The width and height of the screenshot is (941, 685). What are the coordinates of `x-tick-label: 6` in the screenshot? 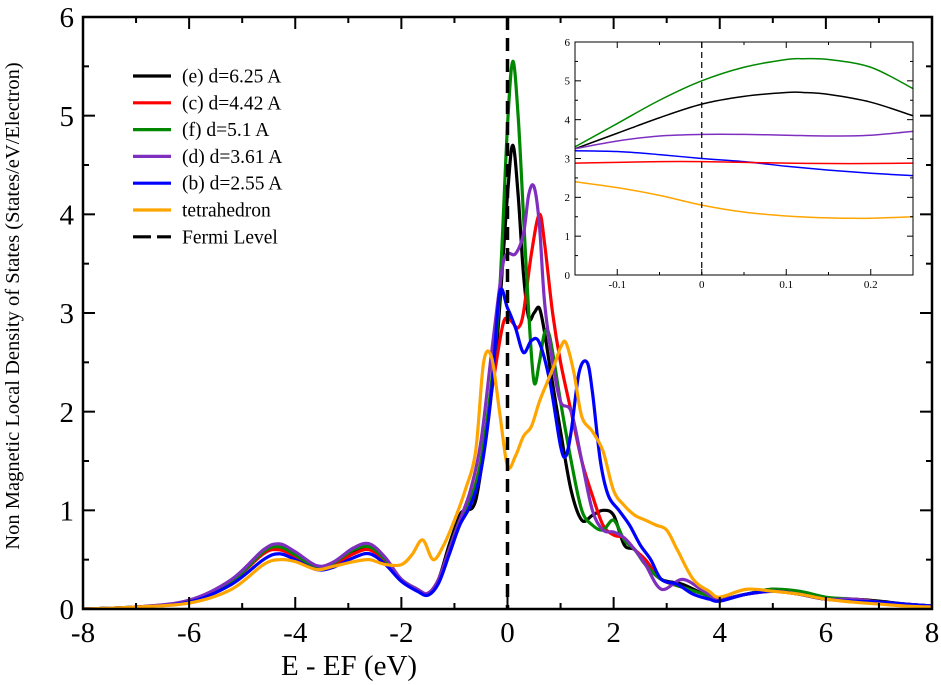 It's located at (826, 633).